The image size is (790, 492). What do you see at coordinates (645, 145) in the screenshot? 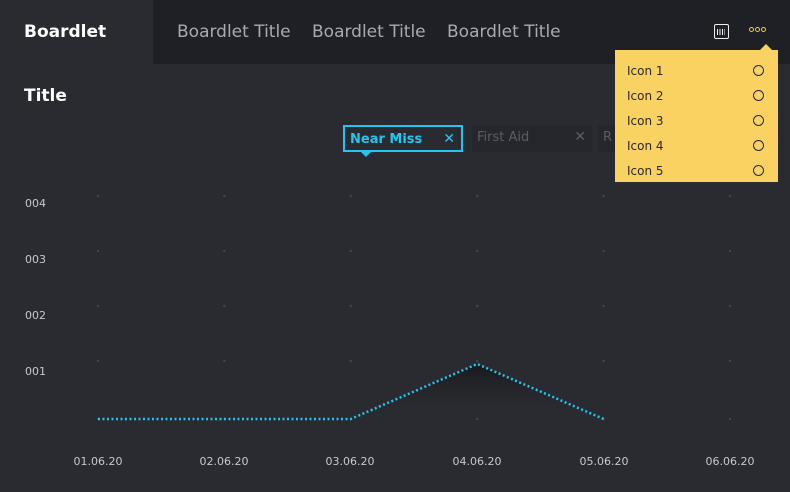
I see `menu-item-label: Icon 4` at bounding box center [645, 145].